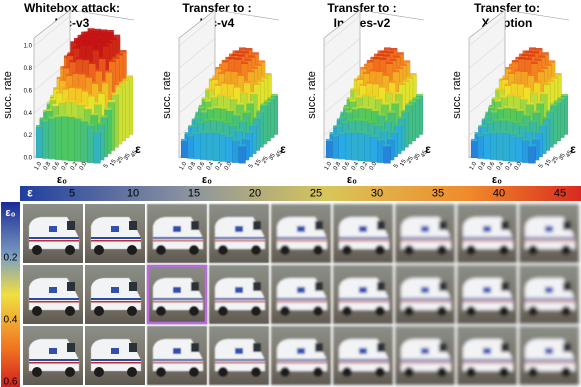  What do you see at coordinates (425, 351) in the screenshot?
I see `van-logo` at bounding box center [425, 351].